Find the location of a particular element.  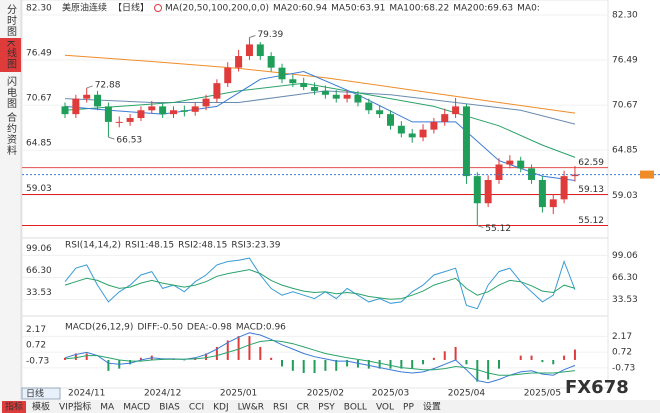

legend-entry: DEA:-0.98 is located at coordinates (209, 328).